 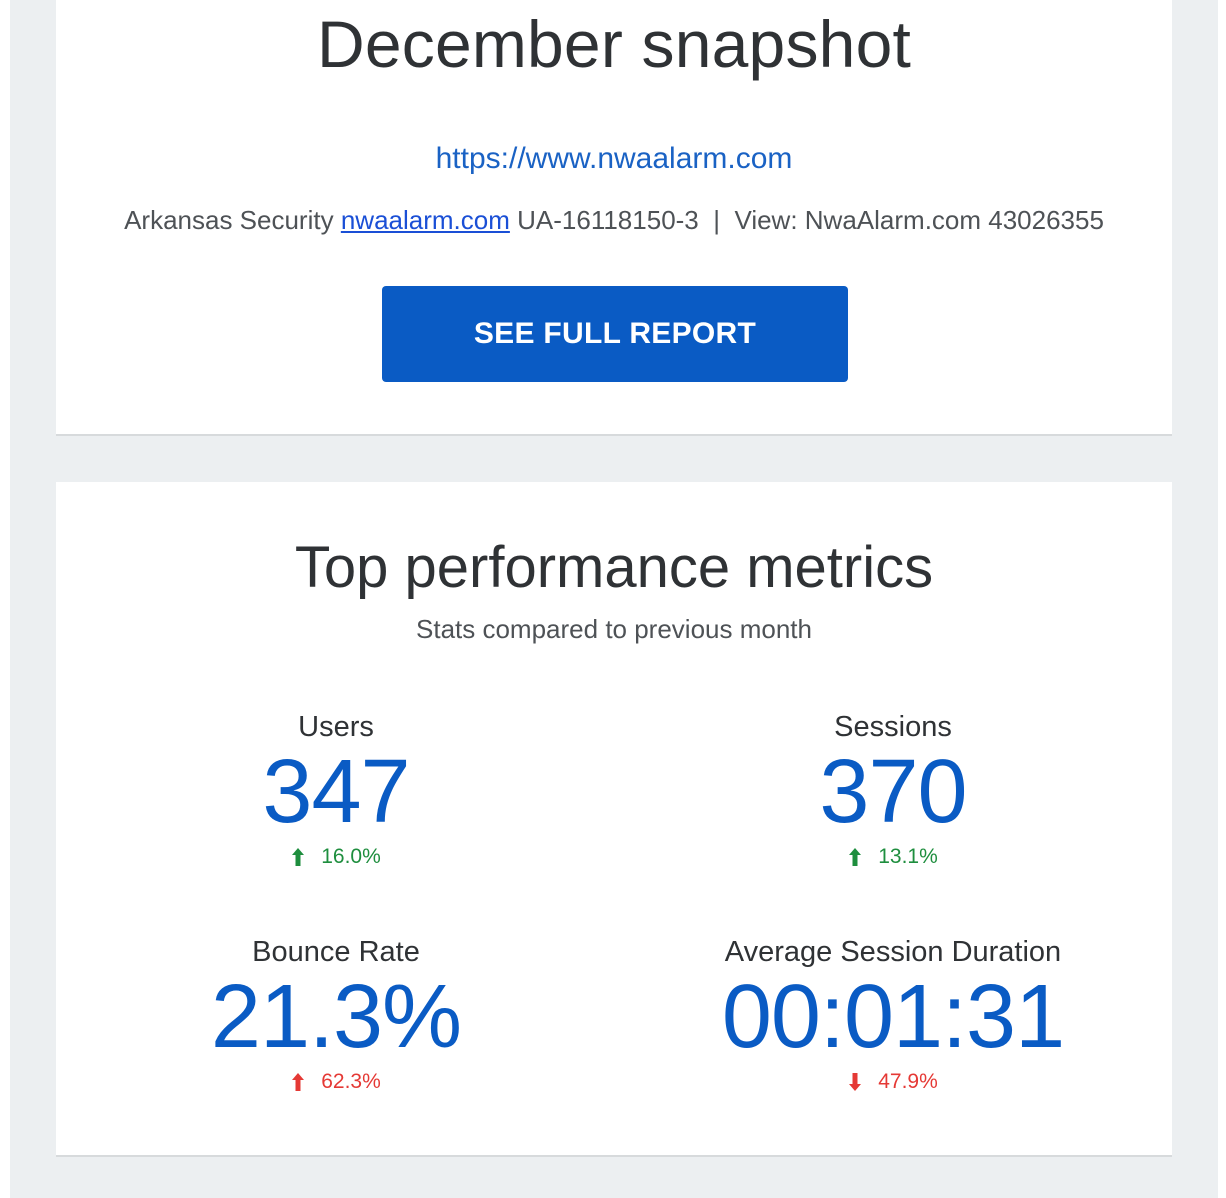 What do you see at coordinates (608, 220) in the screenshot?
I see `property-id: UA-16118150-3` at bounding box center [608, 220].